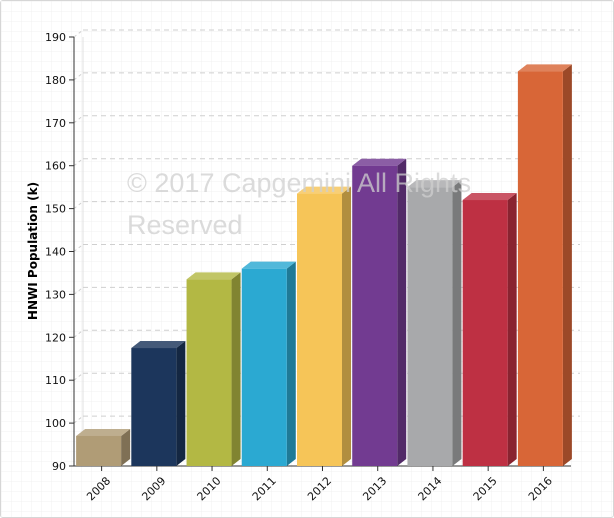  I want to click on bar-2015, so click(489, 329).